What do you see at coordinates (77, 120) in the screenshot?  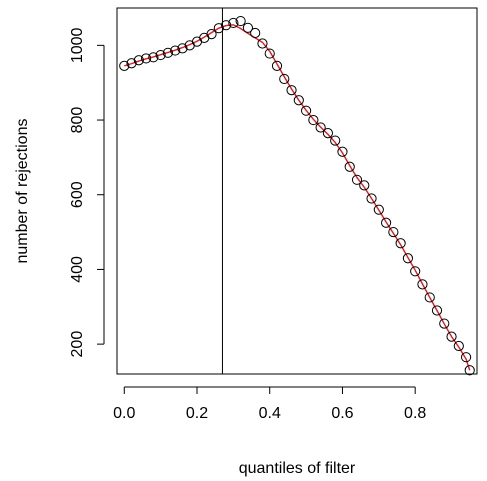 I see `y-tick-label: 800` at bounding box center [77, 120].